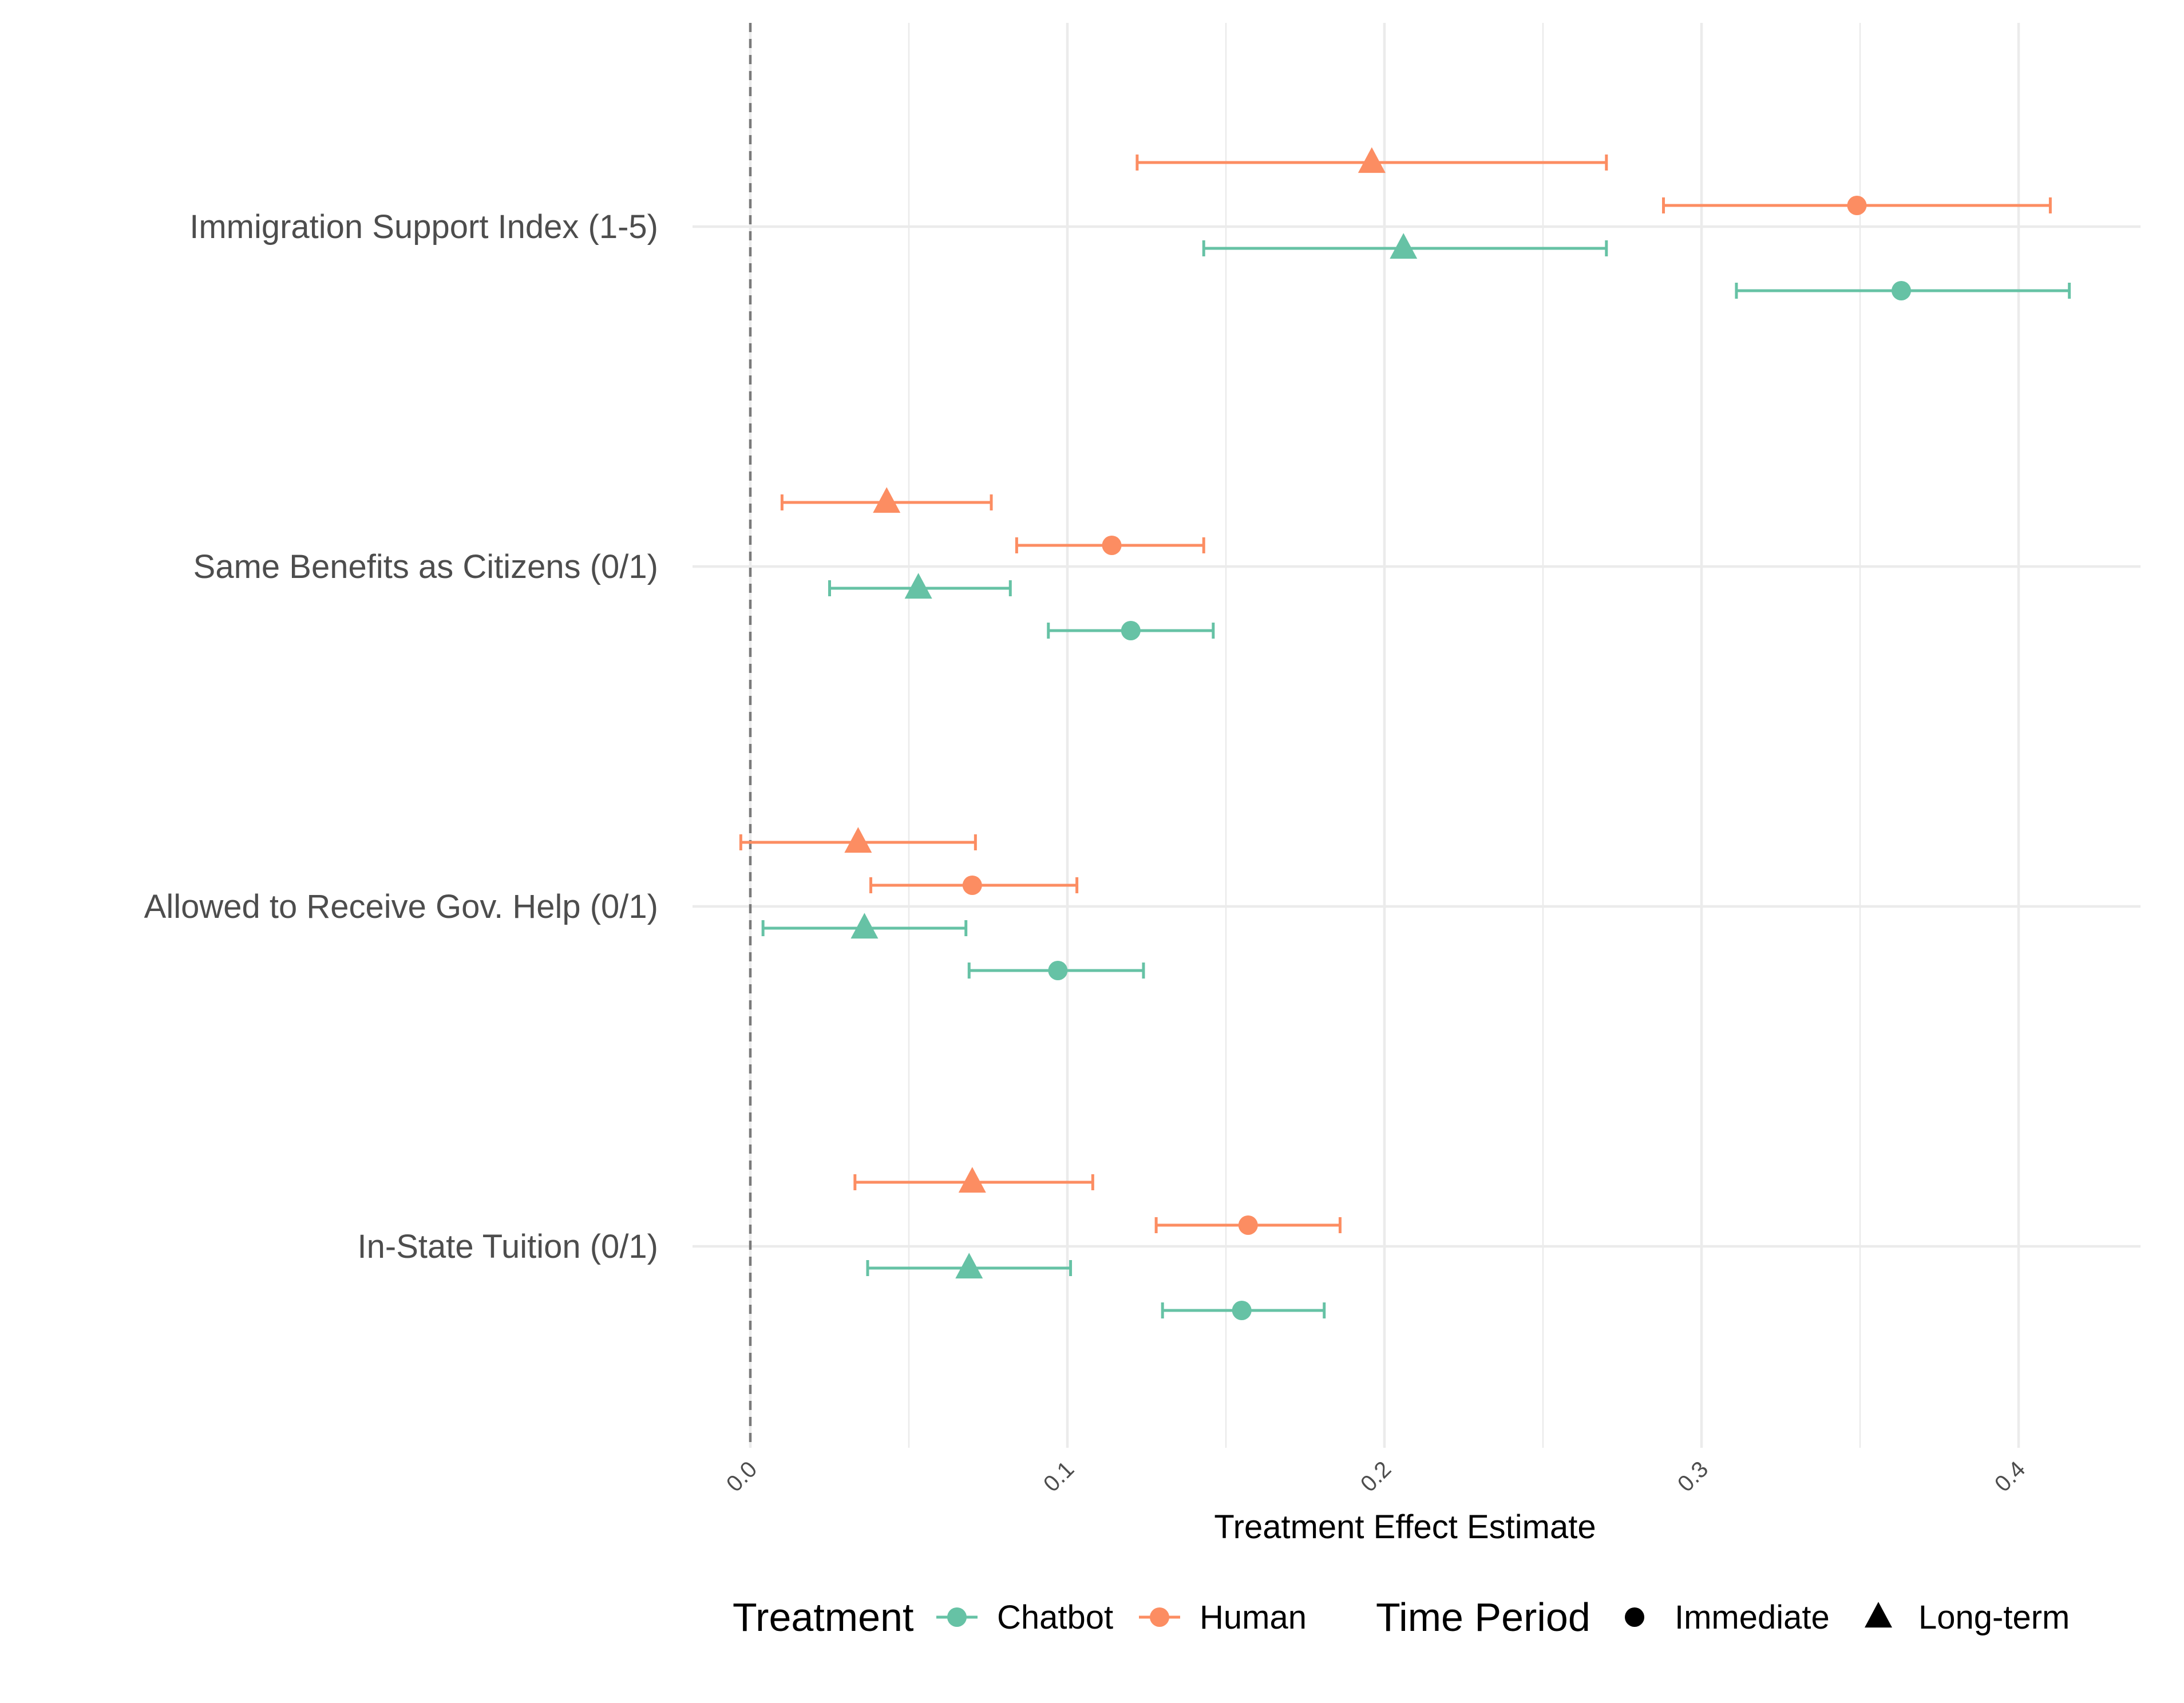  What do you see at coordinates (1994, 1618) in the screenshot?
I see `legend-label-long-term: Long-term` at bounding box center [1994, 1618].